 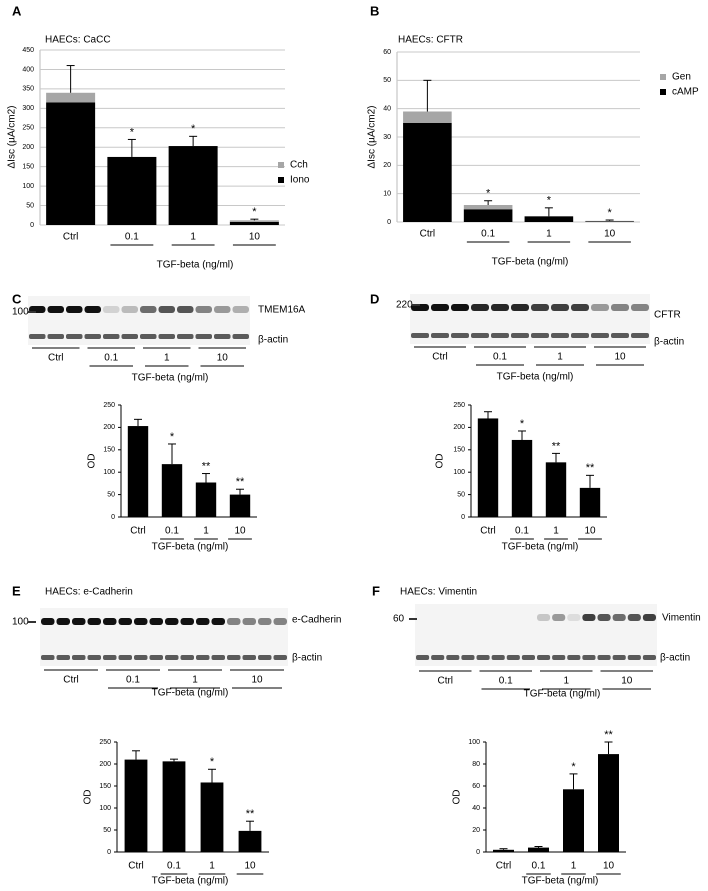 What do you see at coordinates (540, 547) in the screenshot?
I see `x-axis-label: TGF-beta (ng/ml)` at bounding box center [540, 547].